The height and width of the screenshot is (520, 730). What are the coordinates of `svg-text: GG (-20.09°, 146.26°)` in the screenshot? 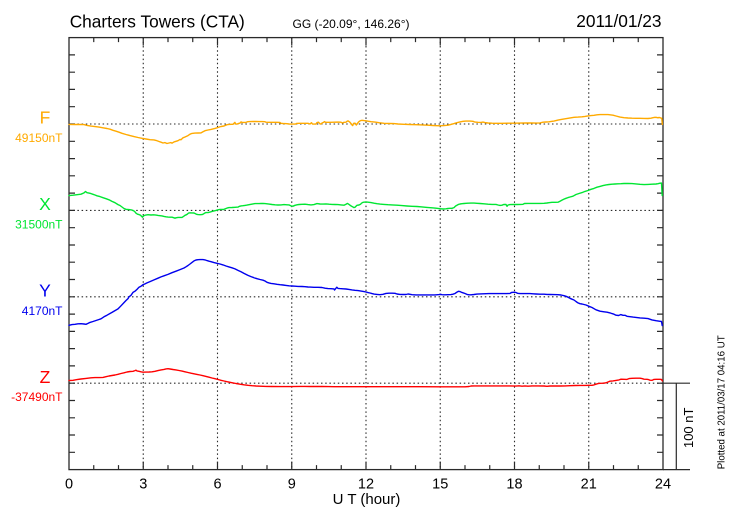 It's located at (351, 24).